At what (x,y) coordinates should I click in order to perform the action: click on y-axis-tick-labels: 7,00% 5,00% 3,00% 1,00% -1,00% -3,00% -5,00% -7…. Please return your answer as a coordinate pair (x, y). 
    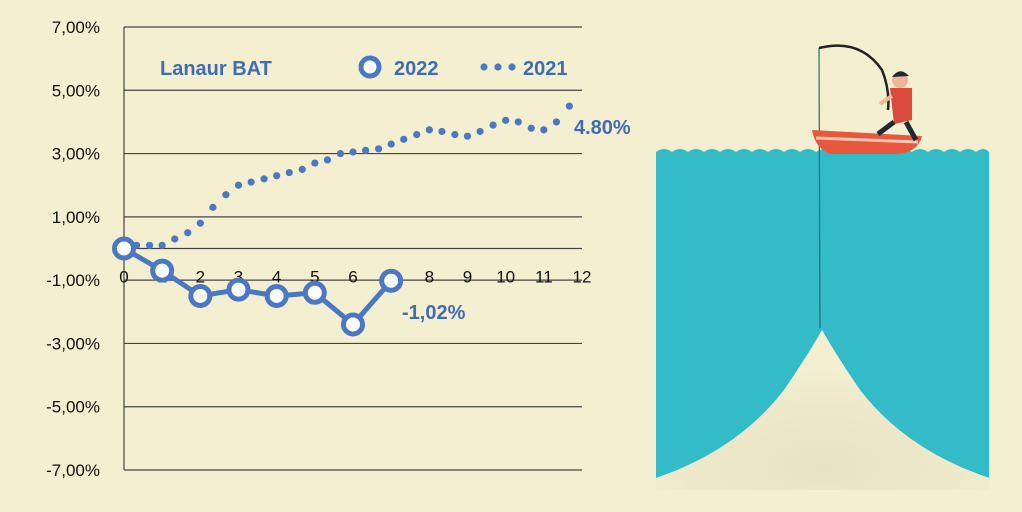
    Looking at the image, I should click on (73, 249).